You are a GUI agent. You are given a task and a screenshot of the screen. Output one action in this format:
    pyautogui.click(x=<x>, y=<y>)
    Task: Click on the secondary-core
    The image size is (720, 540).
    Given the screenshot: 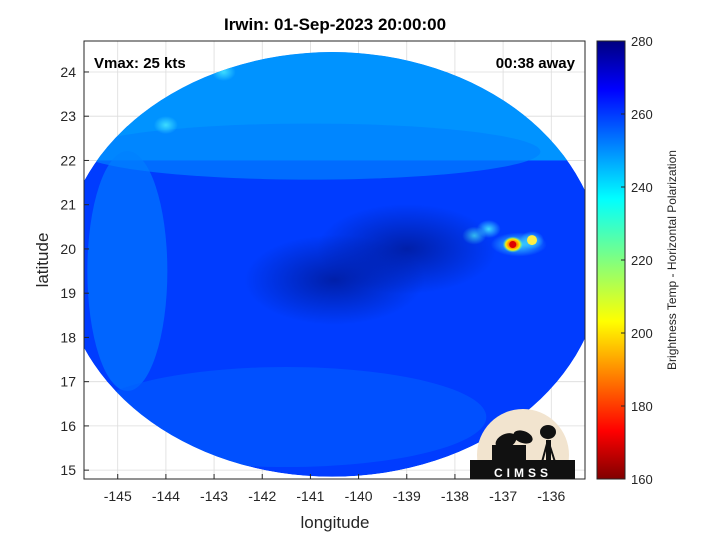 What is the action you would take?
    pyautogui.click(x=532, y=240)
    